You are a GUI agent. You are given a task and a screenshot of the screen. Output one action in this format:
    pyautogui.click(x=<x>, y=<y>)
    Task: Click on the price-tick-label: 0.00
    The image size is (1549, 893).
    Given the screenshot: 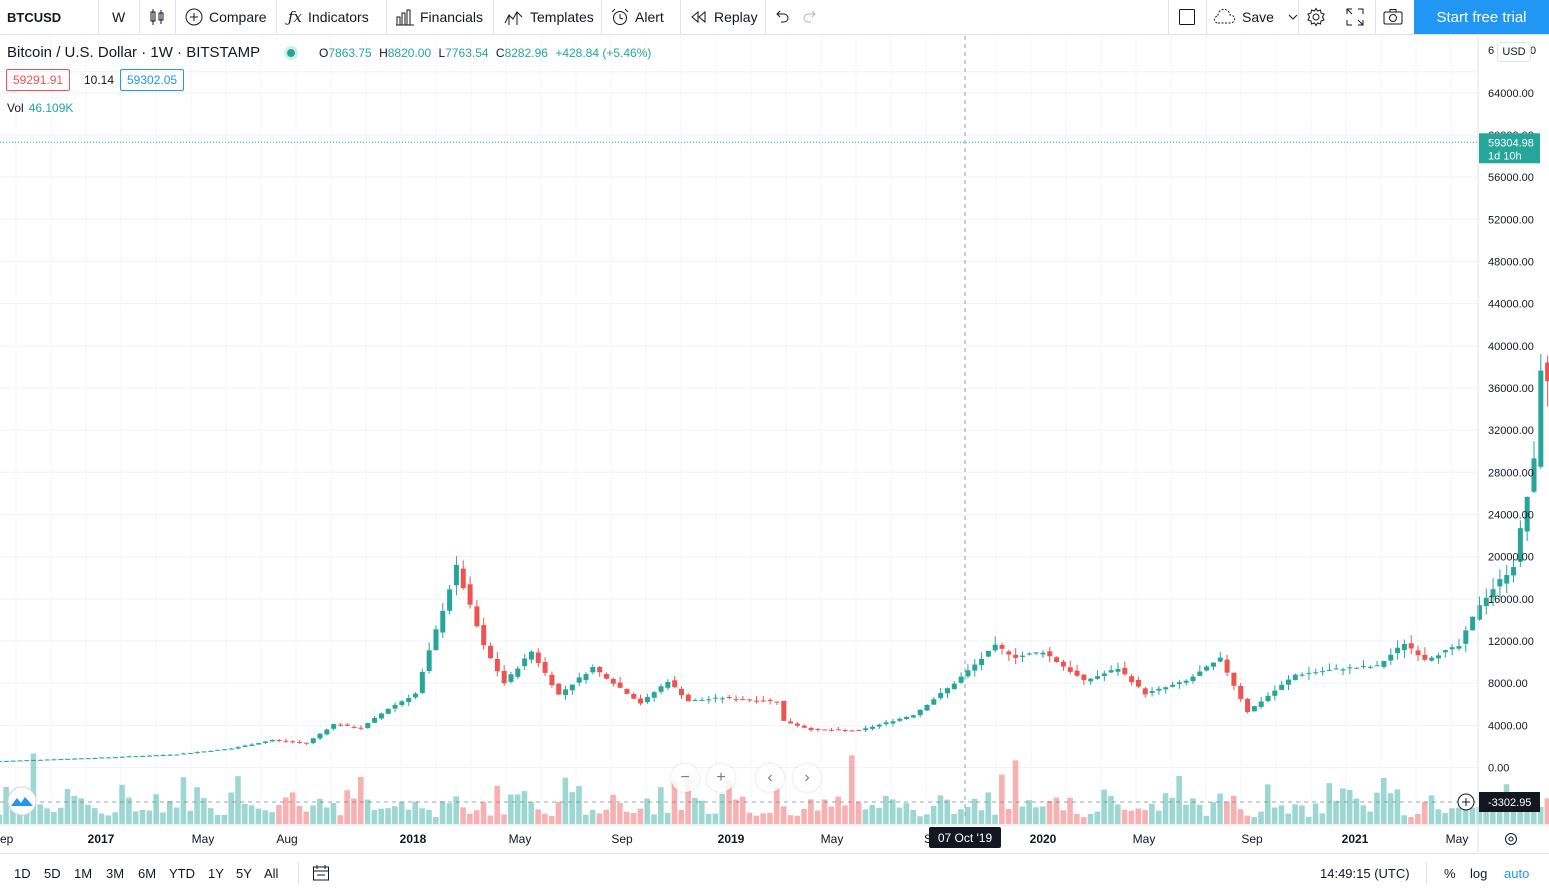 What is the action you would take?
    pyautogui.click(x=1498, y=769)
    